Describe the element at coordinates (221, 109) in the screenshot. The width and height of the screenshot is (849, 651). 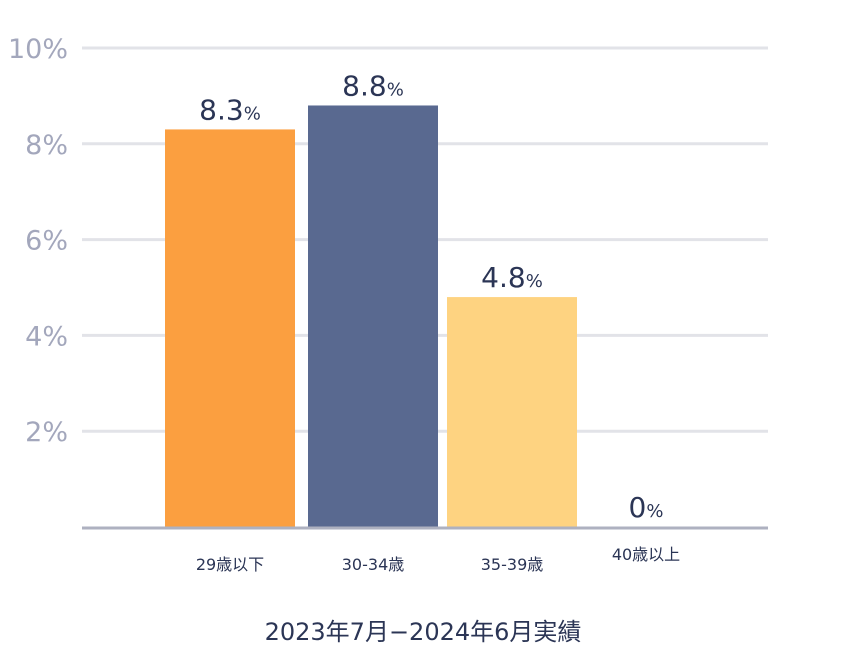
I see `value-number: 8.3` at that location.